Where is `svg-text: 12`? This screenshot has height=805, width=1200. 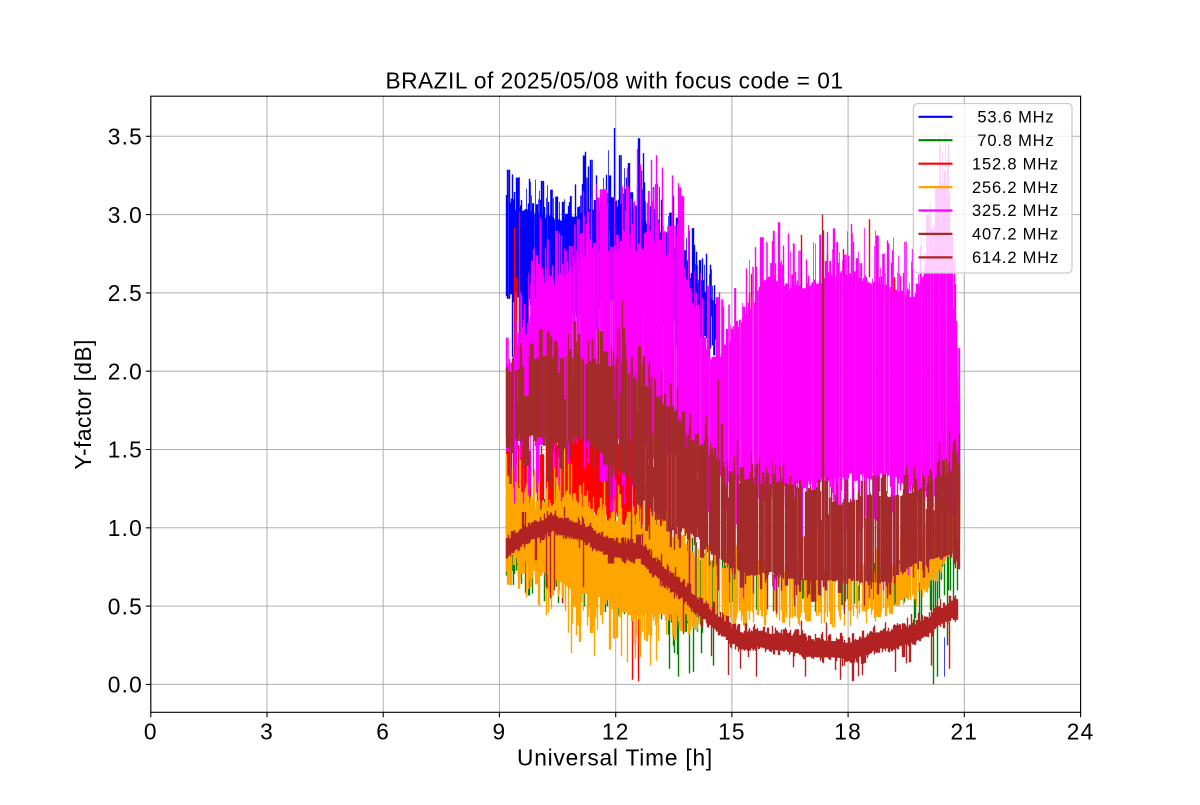 svg-text: 12 is located at coordinates (616, 732).